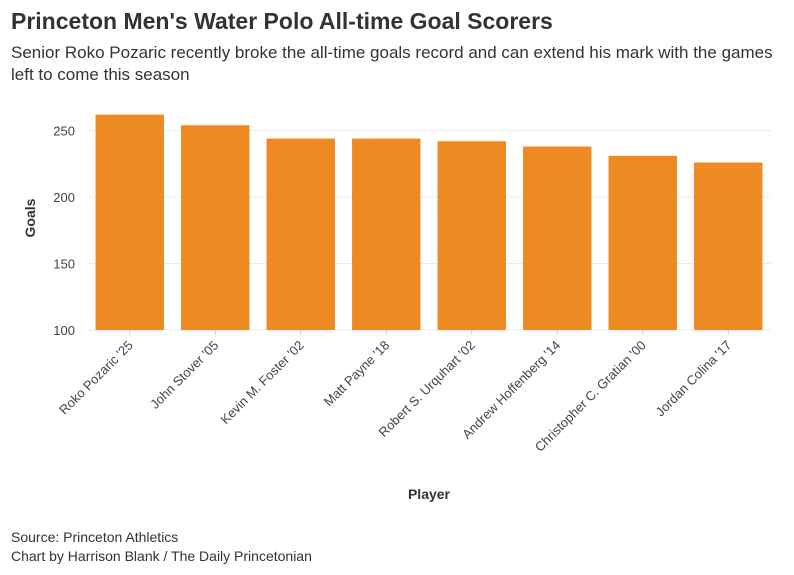  What do you see at coordinates (694, 379) in the screenshot?
I see `x-tick-label-7: Jordan Colina '17` at bounding box center [694, 379].